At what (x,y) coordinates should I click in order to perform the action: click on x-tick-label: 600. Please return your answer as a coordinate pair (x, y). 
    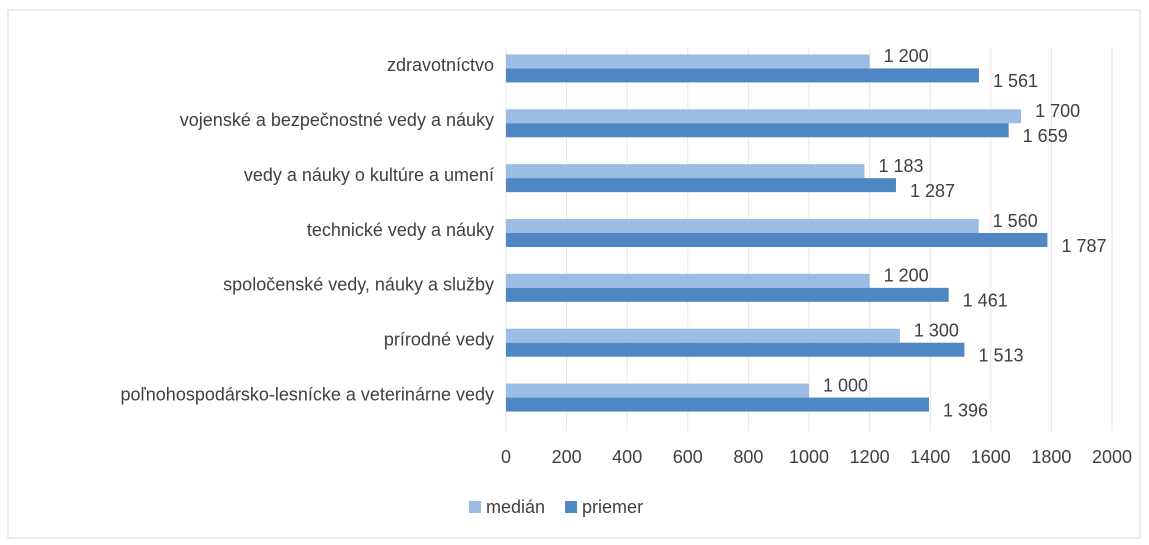
    Looking at the image, I should click on (688, 457).